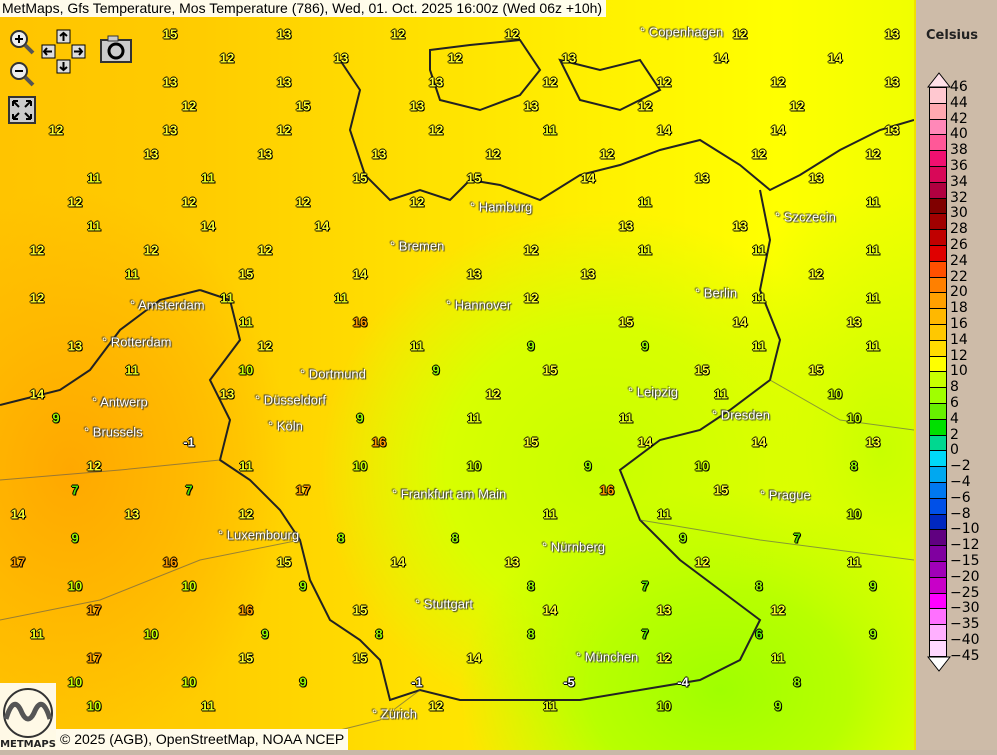 Image resolution: width=997 pixels, height=755 pixels. I want to click on city-label: ° Nürnberg, so click(574, 547).